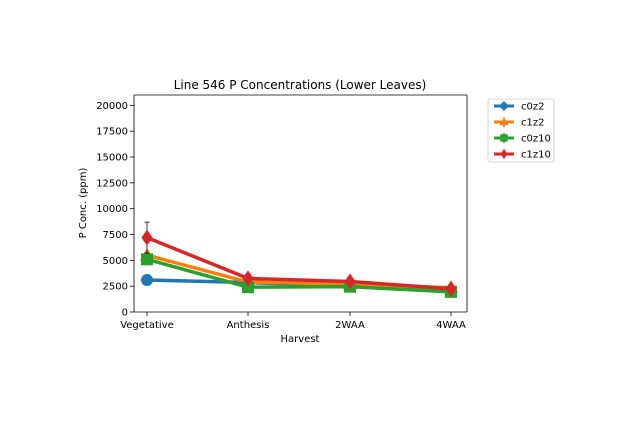 The height and width of the screenshot is (422, 633). I want to click on legend-item: c0z10, so click(522, 139).